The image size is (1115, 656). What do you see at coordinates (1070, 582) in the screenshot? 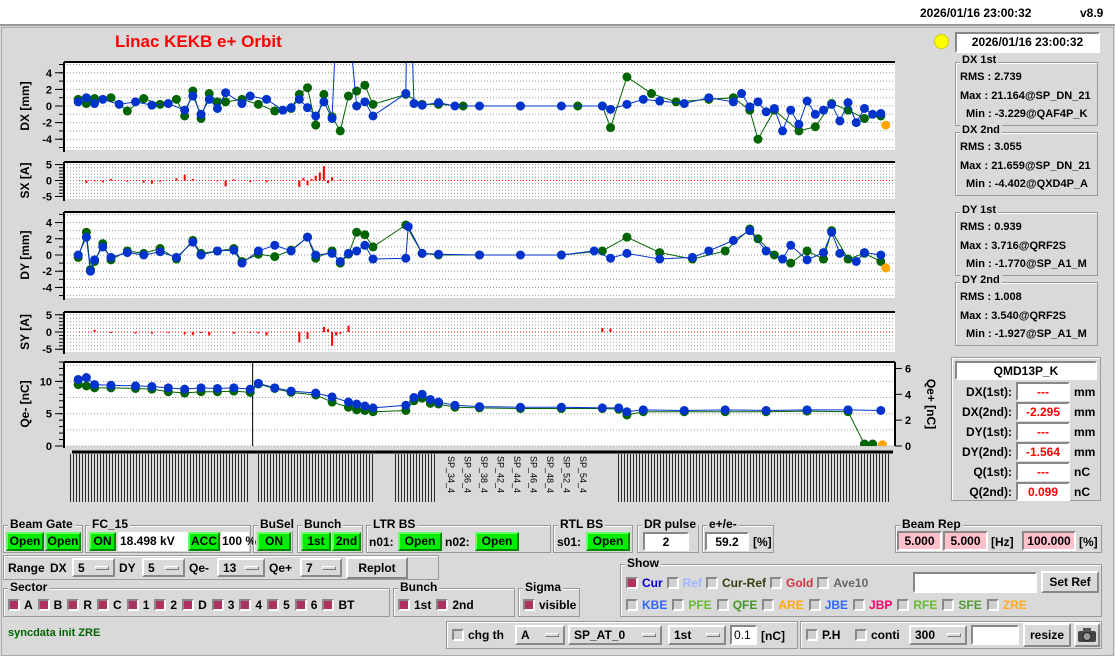
I see `set-ref-button: Set Ref` at bounding box center [1070, 582].